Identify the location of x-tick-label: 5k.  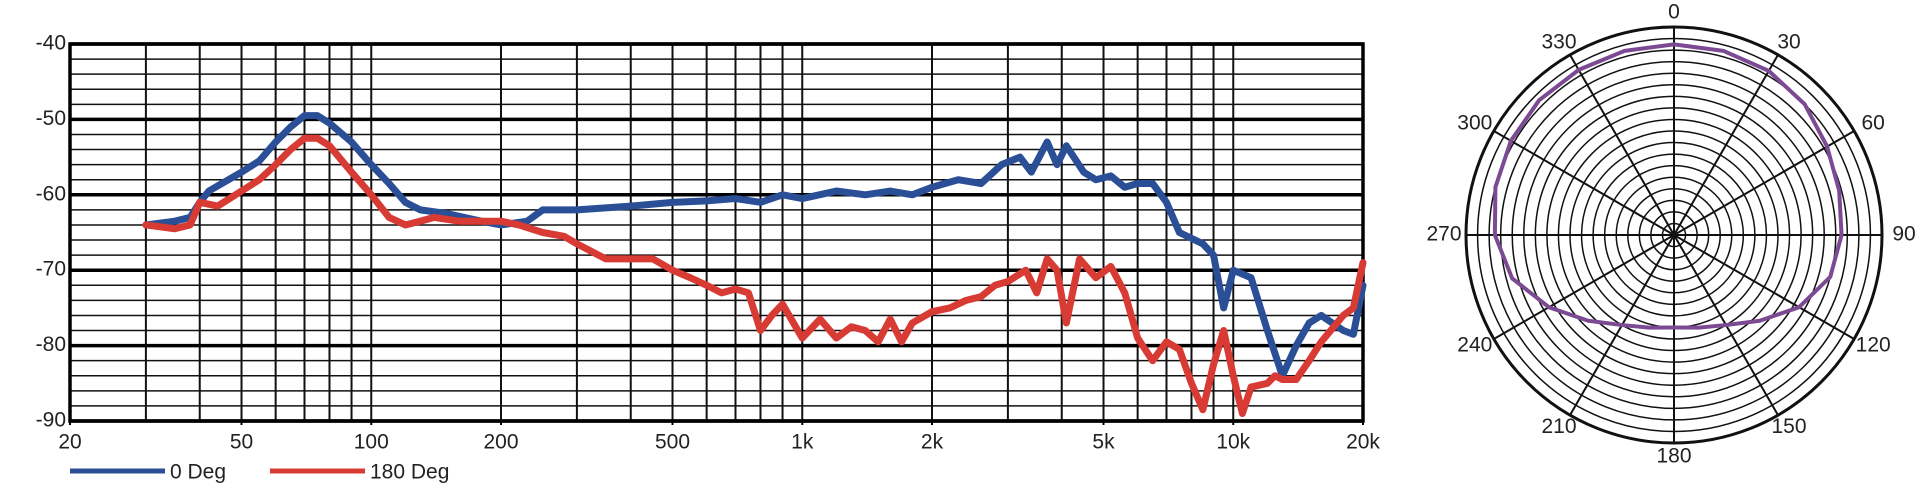
(1103, 442).